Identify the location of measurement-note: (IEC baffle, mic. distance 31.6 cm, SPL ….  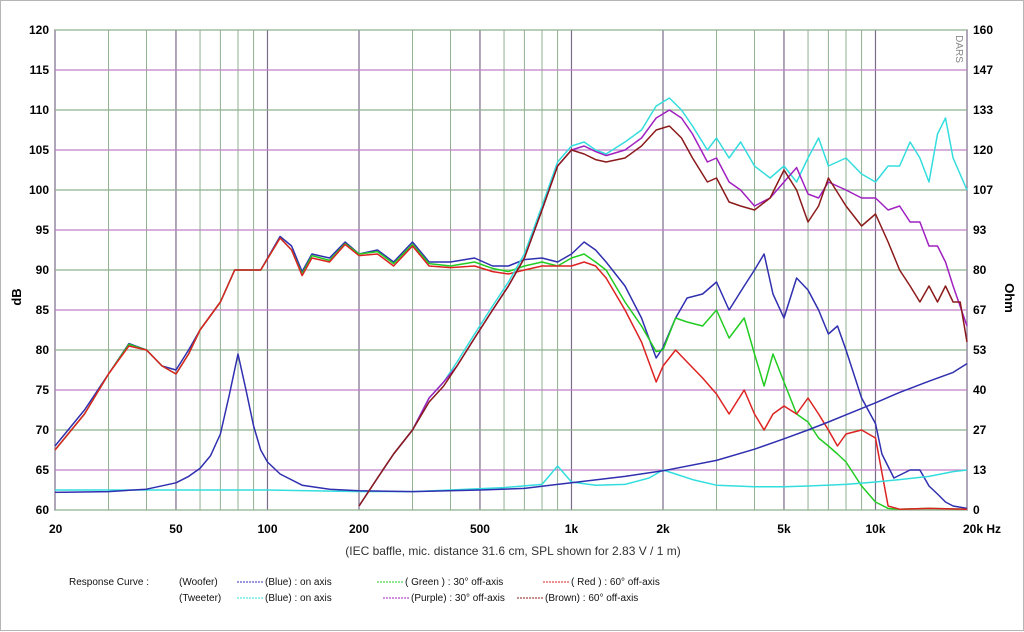
(512, 551).